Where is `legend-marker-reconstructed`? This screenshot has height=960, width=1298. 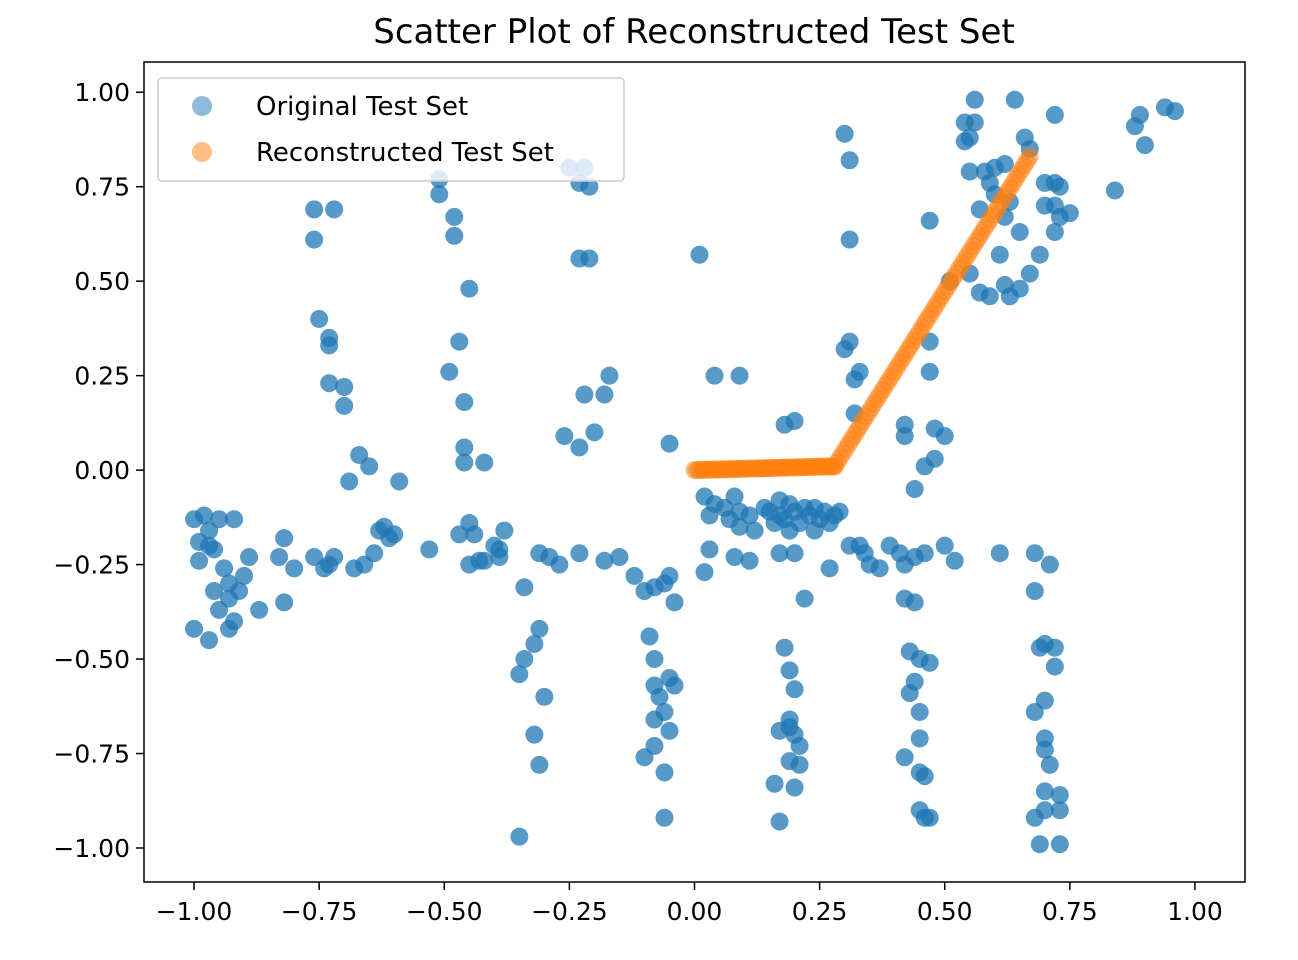
legend-marker-reconstructed is located at coordinates (202, 152).